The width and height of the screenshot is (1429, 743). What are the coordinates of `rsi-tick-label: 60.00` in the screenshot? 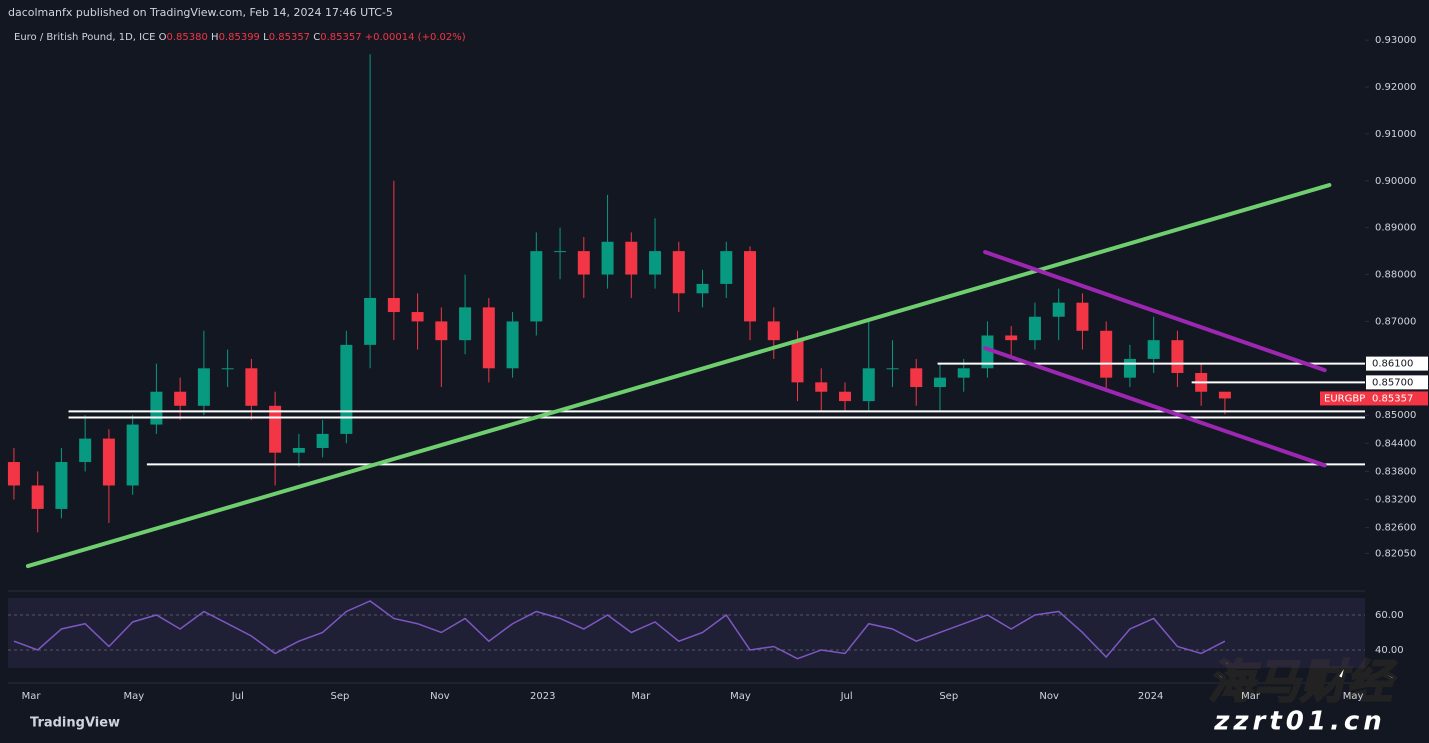 It's located at (1389, 615).